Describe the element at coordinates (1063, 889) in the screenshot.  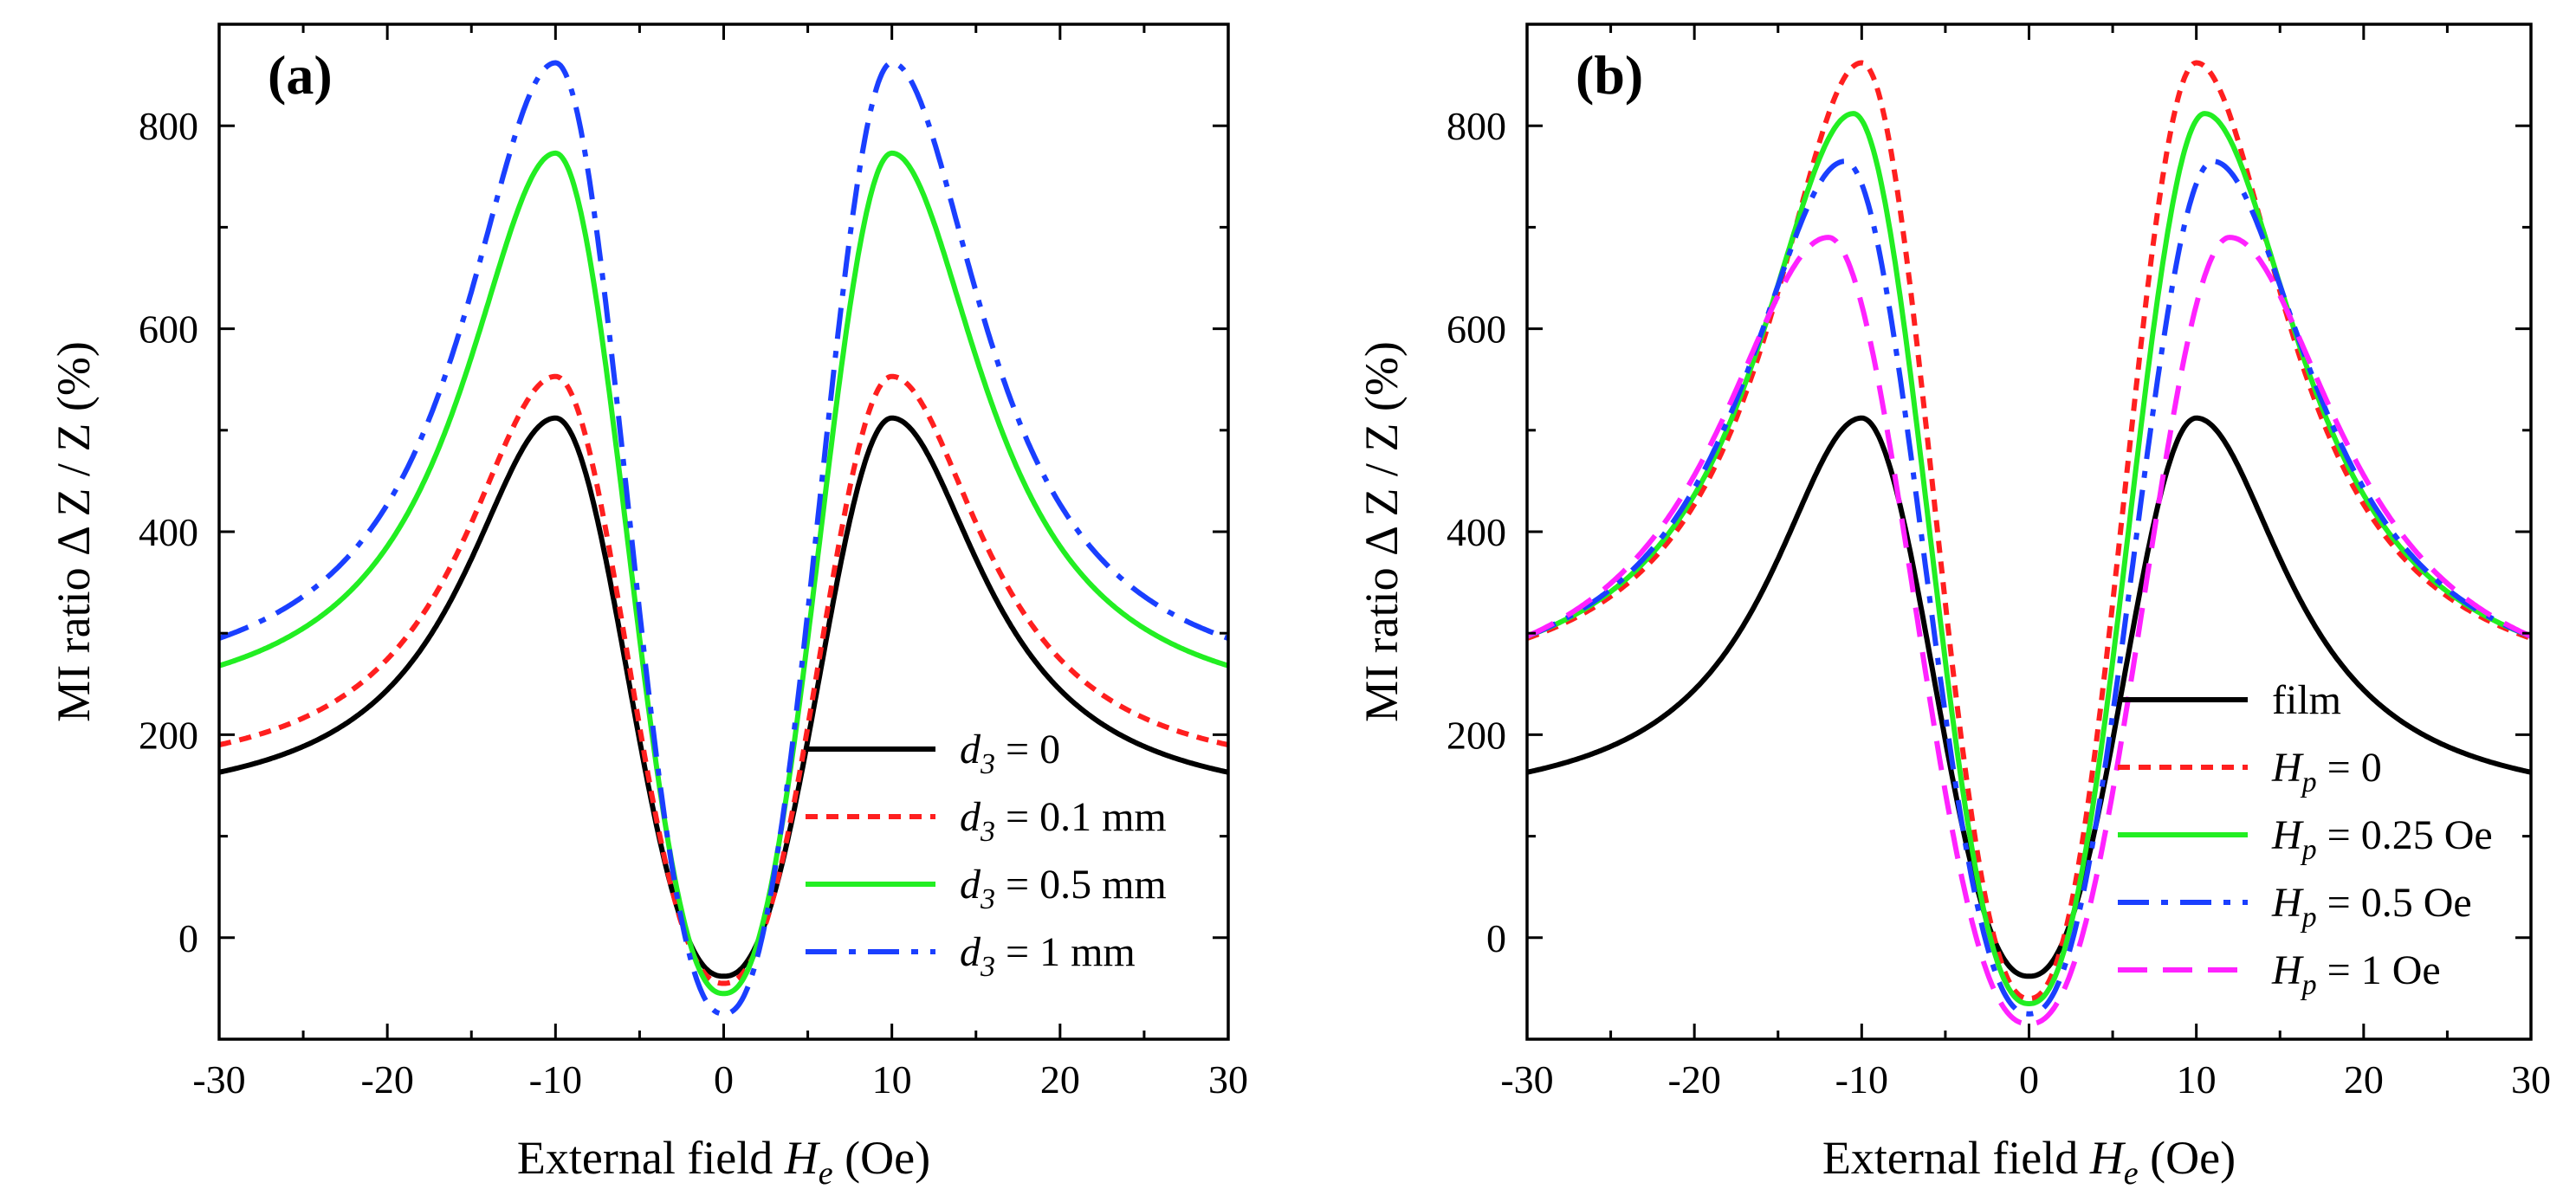
I see `legend-label: d3 = 0.5 mm` at that location.